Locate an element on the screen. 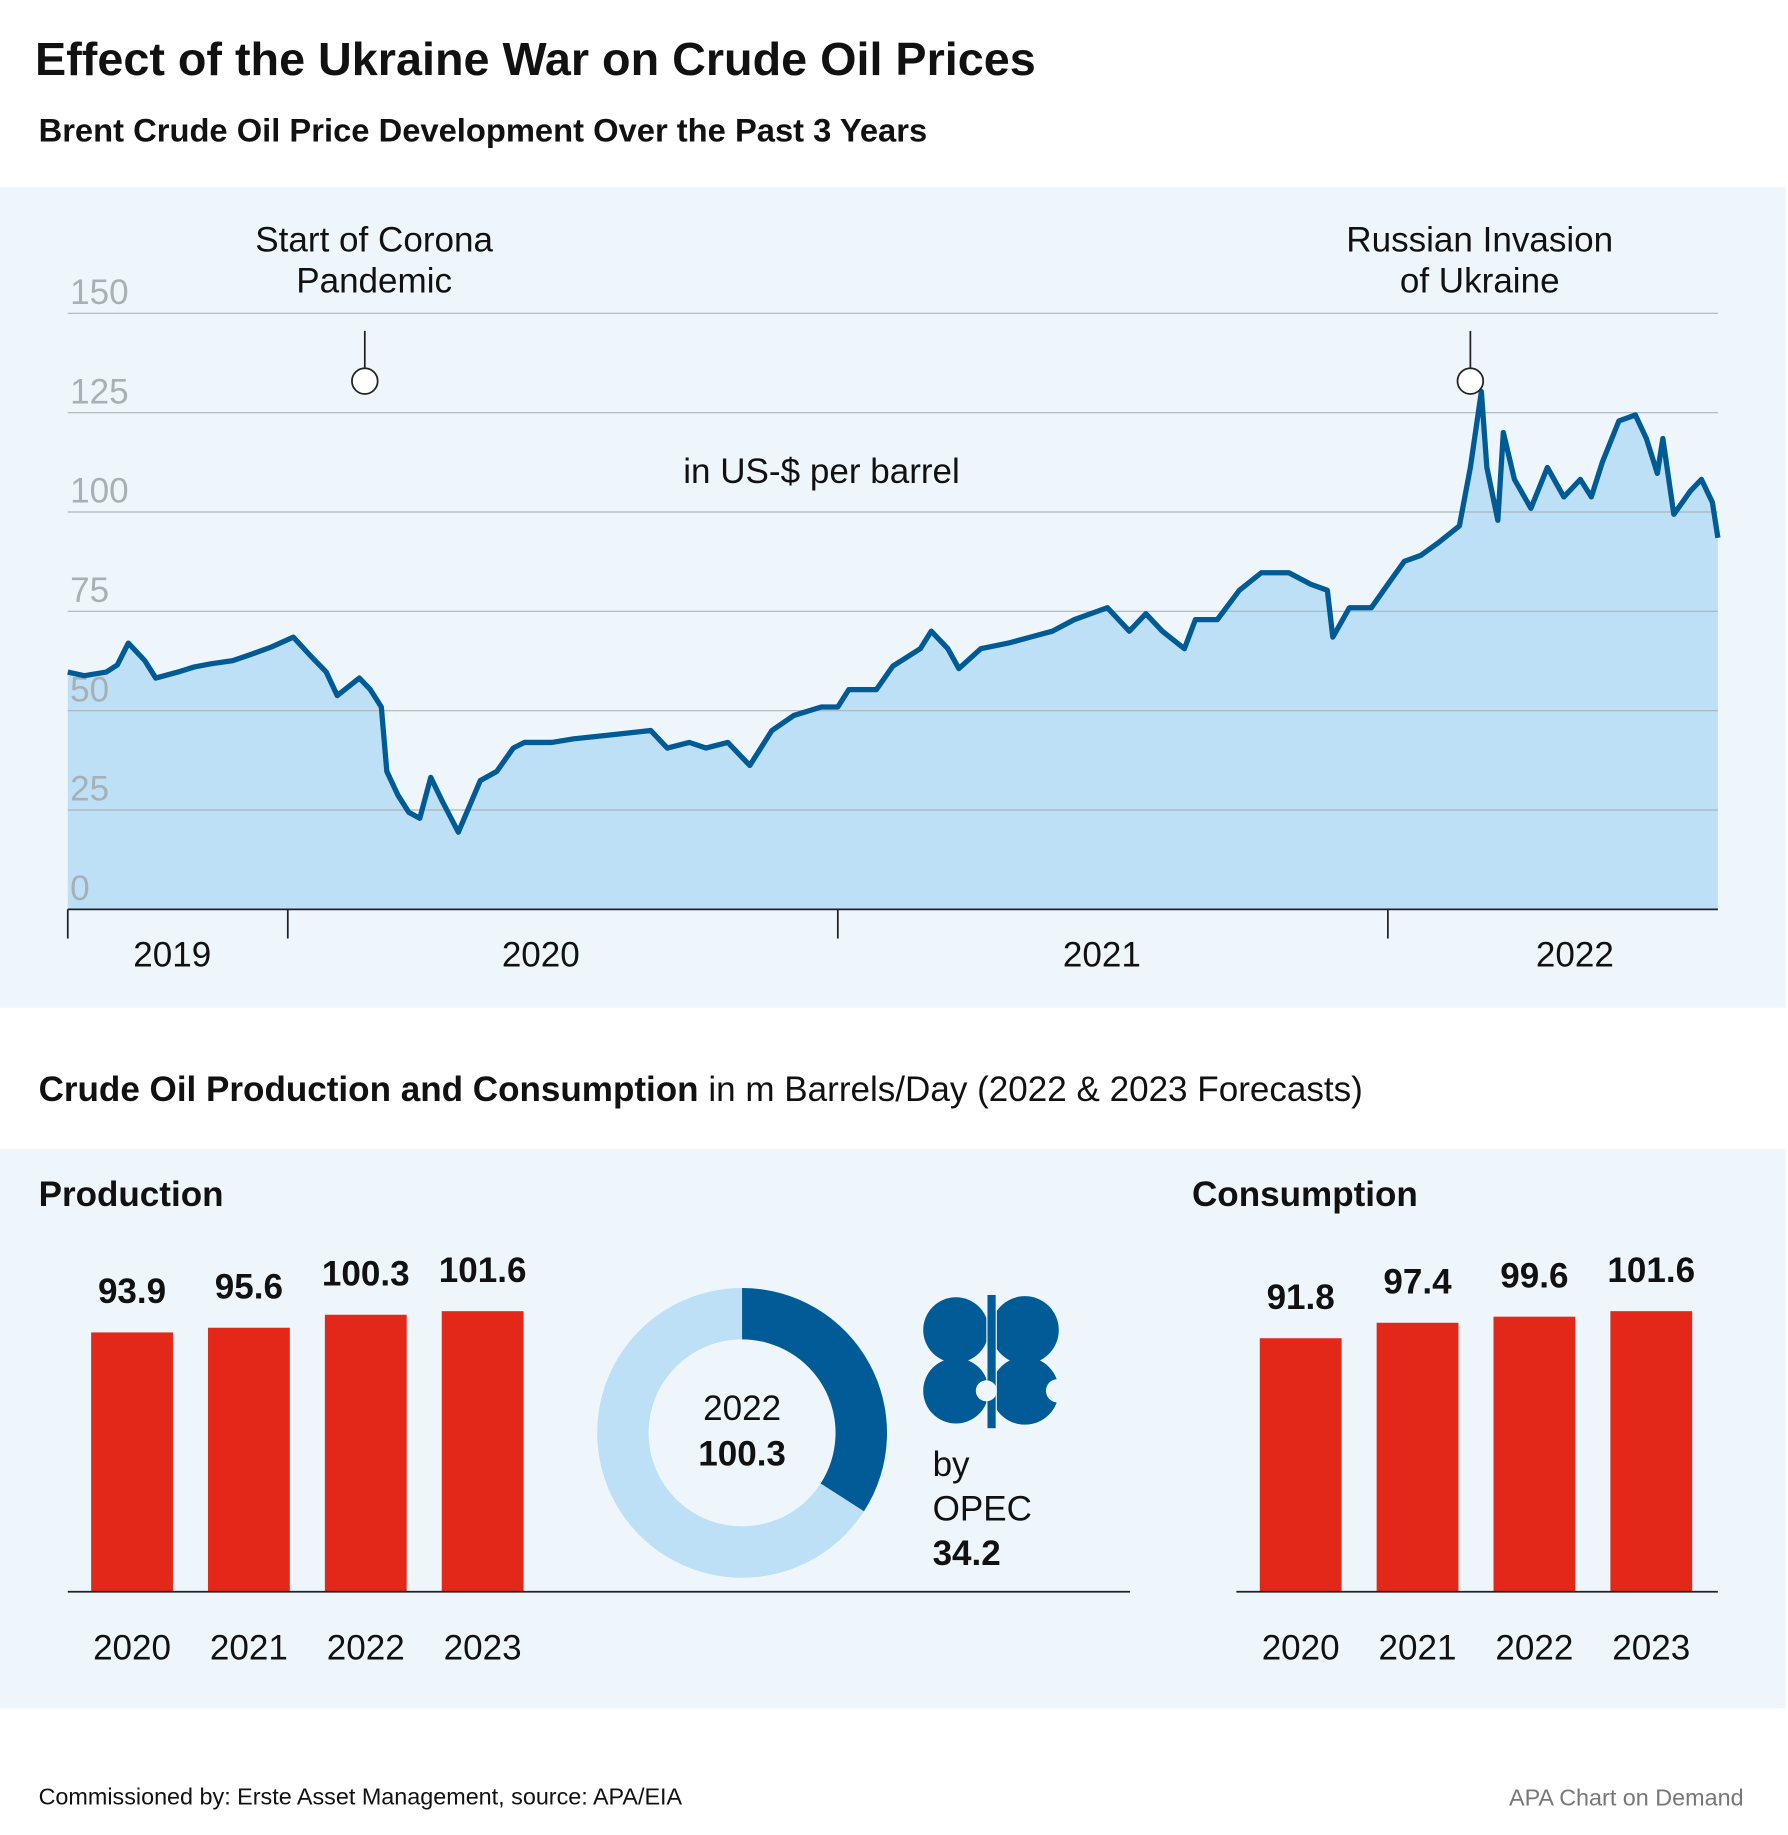 The width and height of the screenshot is (1788, 1835). value-label: 93.9 is located at coordinates (132, 1291).